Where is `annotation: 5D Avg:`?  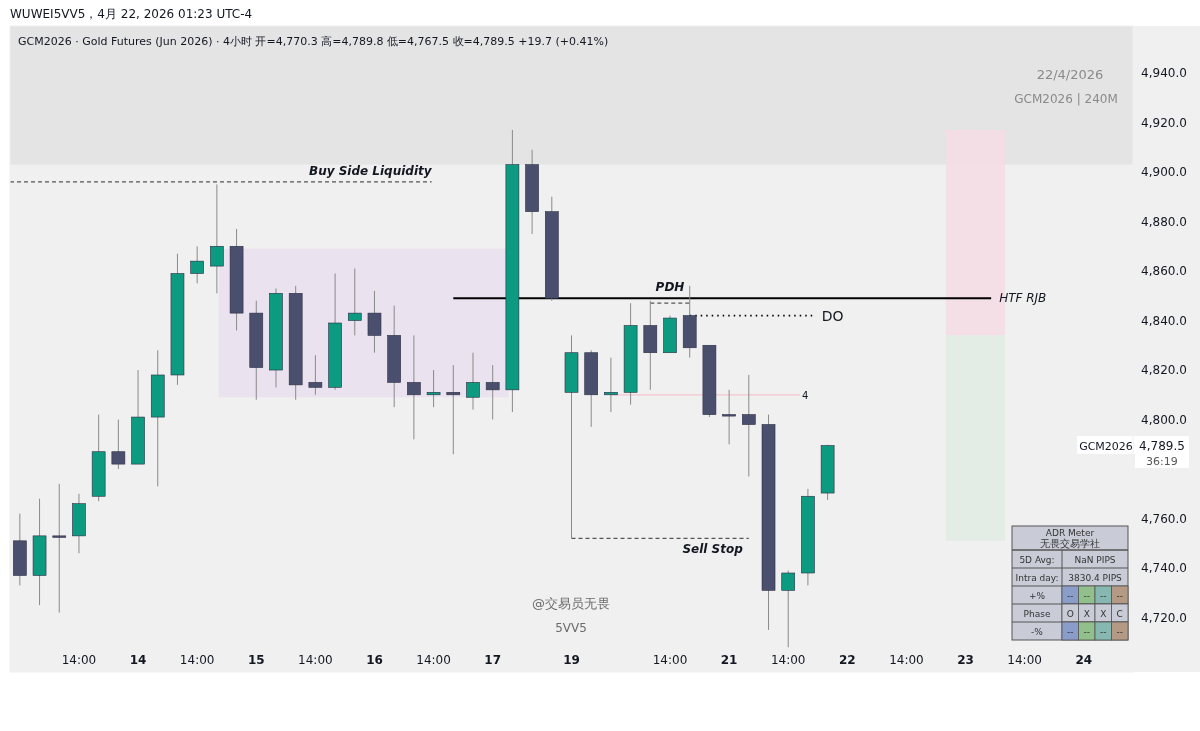
annotation: 5D Avg: is located at coordinates (1037, 560).